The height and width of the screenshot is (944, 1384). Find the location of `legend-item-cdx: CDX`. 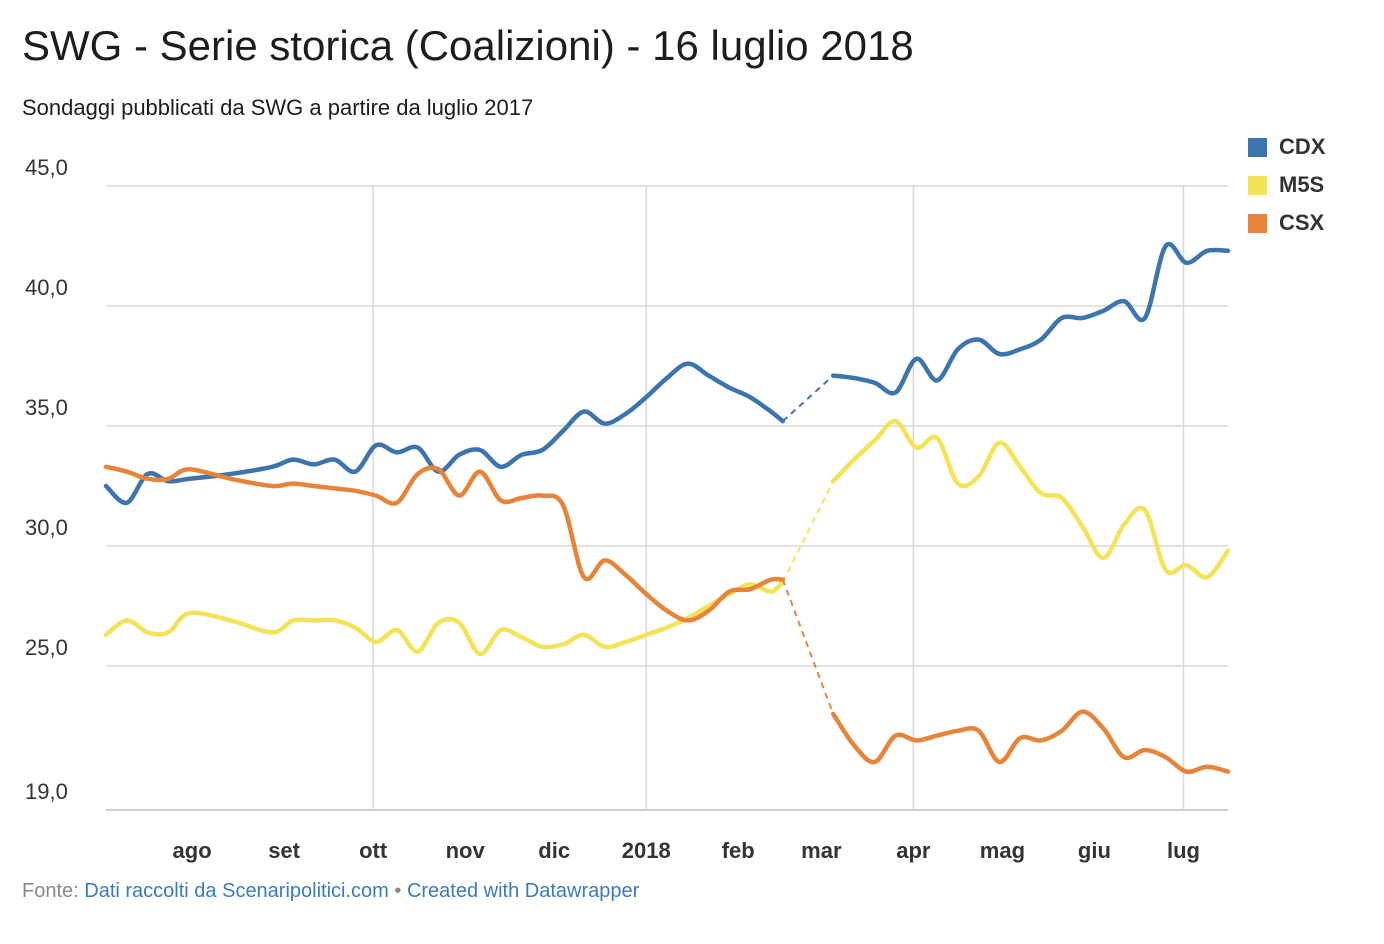

legend-item-cdx: CDX is located at coordinates (1286, 147).